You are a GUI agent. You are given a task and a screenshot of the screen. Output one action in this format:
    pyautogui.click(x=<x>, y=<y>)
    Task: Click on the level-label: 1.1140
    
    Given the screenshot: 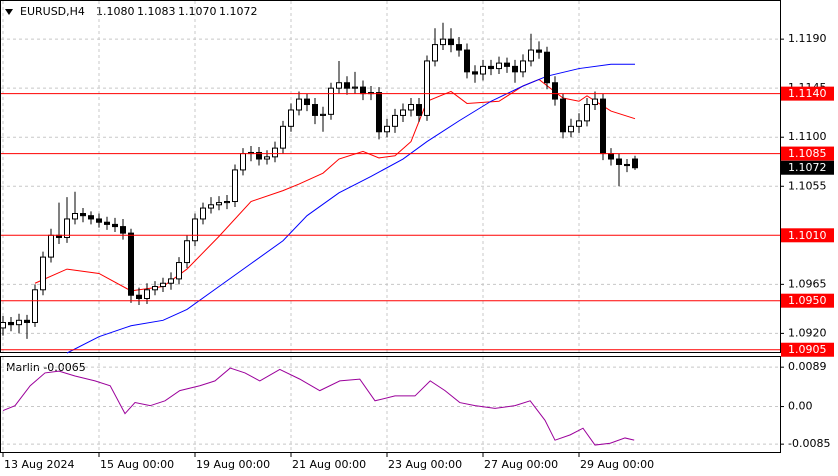 What is the action you would take?
    pyautogui.click(x=807, y=93)
    